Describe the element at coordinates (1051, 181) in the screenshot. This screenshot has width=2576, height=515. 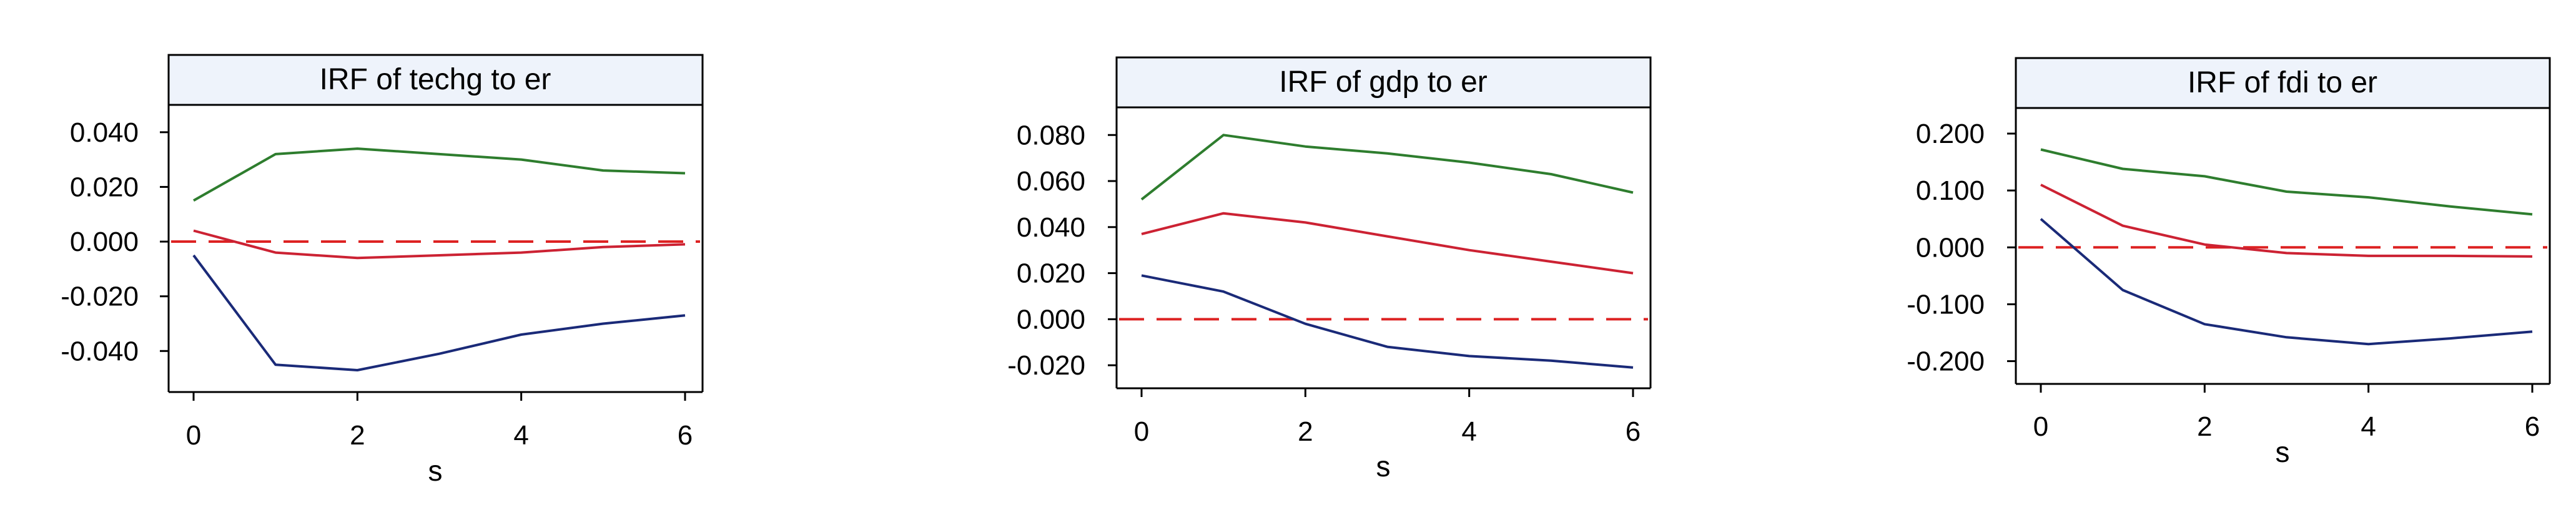
I see `y-tick-label: 0.060` at that location.